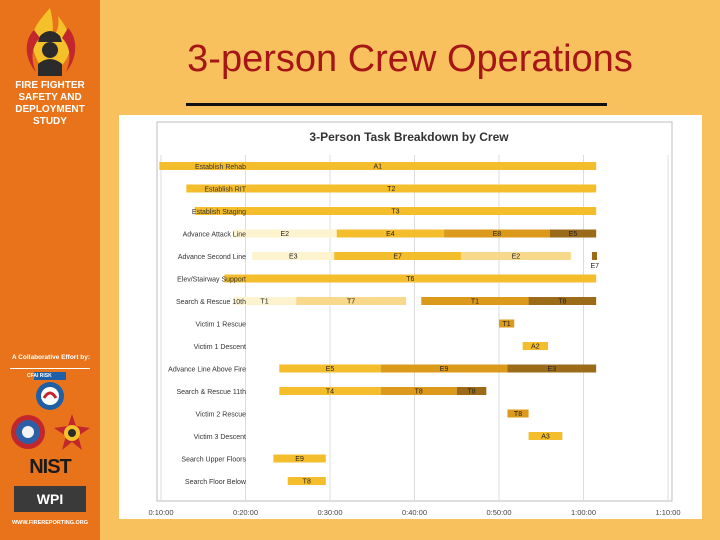 Image resolution: width=720 pixels, height=540 pixels. I want to click on org-title-line: STUDY, so click(50, 121).